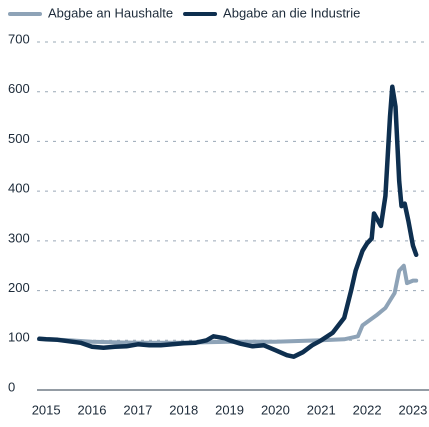  I want to click on x-tick-label: 2021, so click(321, 409).